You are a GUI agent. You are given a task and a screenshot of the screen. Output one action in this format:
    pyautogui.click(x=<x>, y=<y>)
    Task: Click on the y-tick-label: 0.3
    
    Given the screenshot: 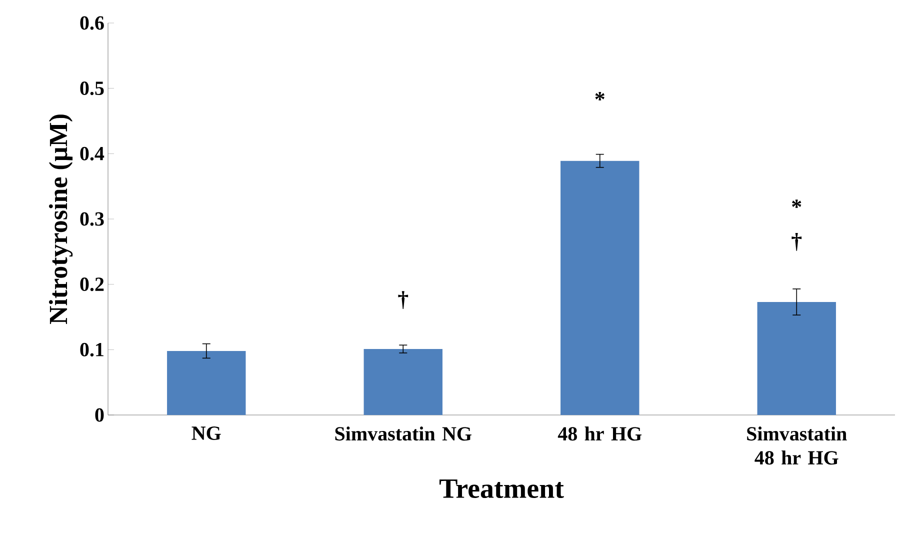 What is the action you would take?
    pyautogui.click(x=92, y=219)
    